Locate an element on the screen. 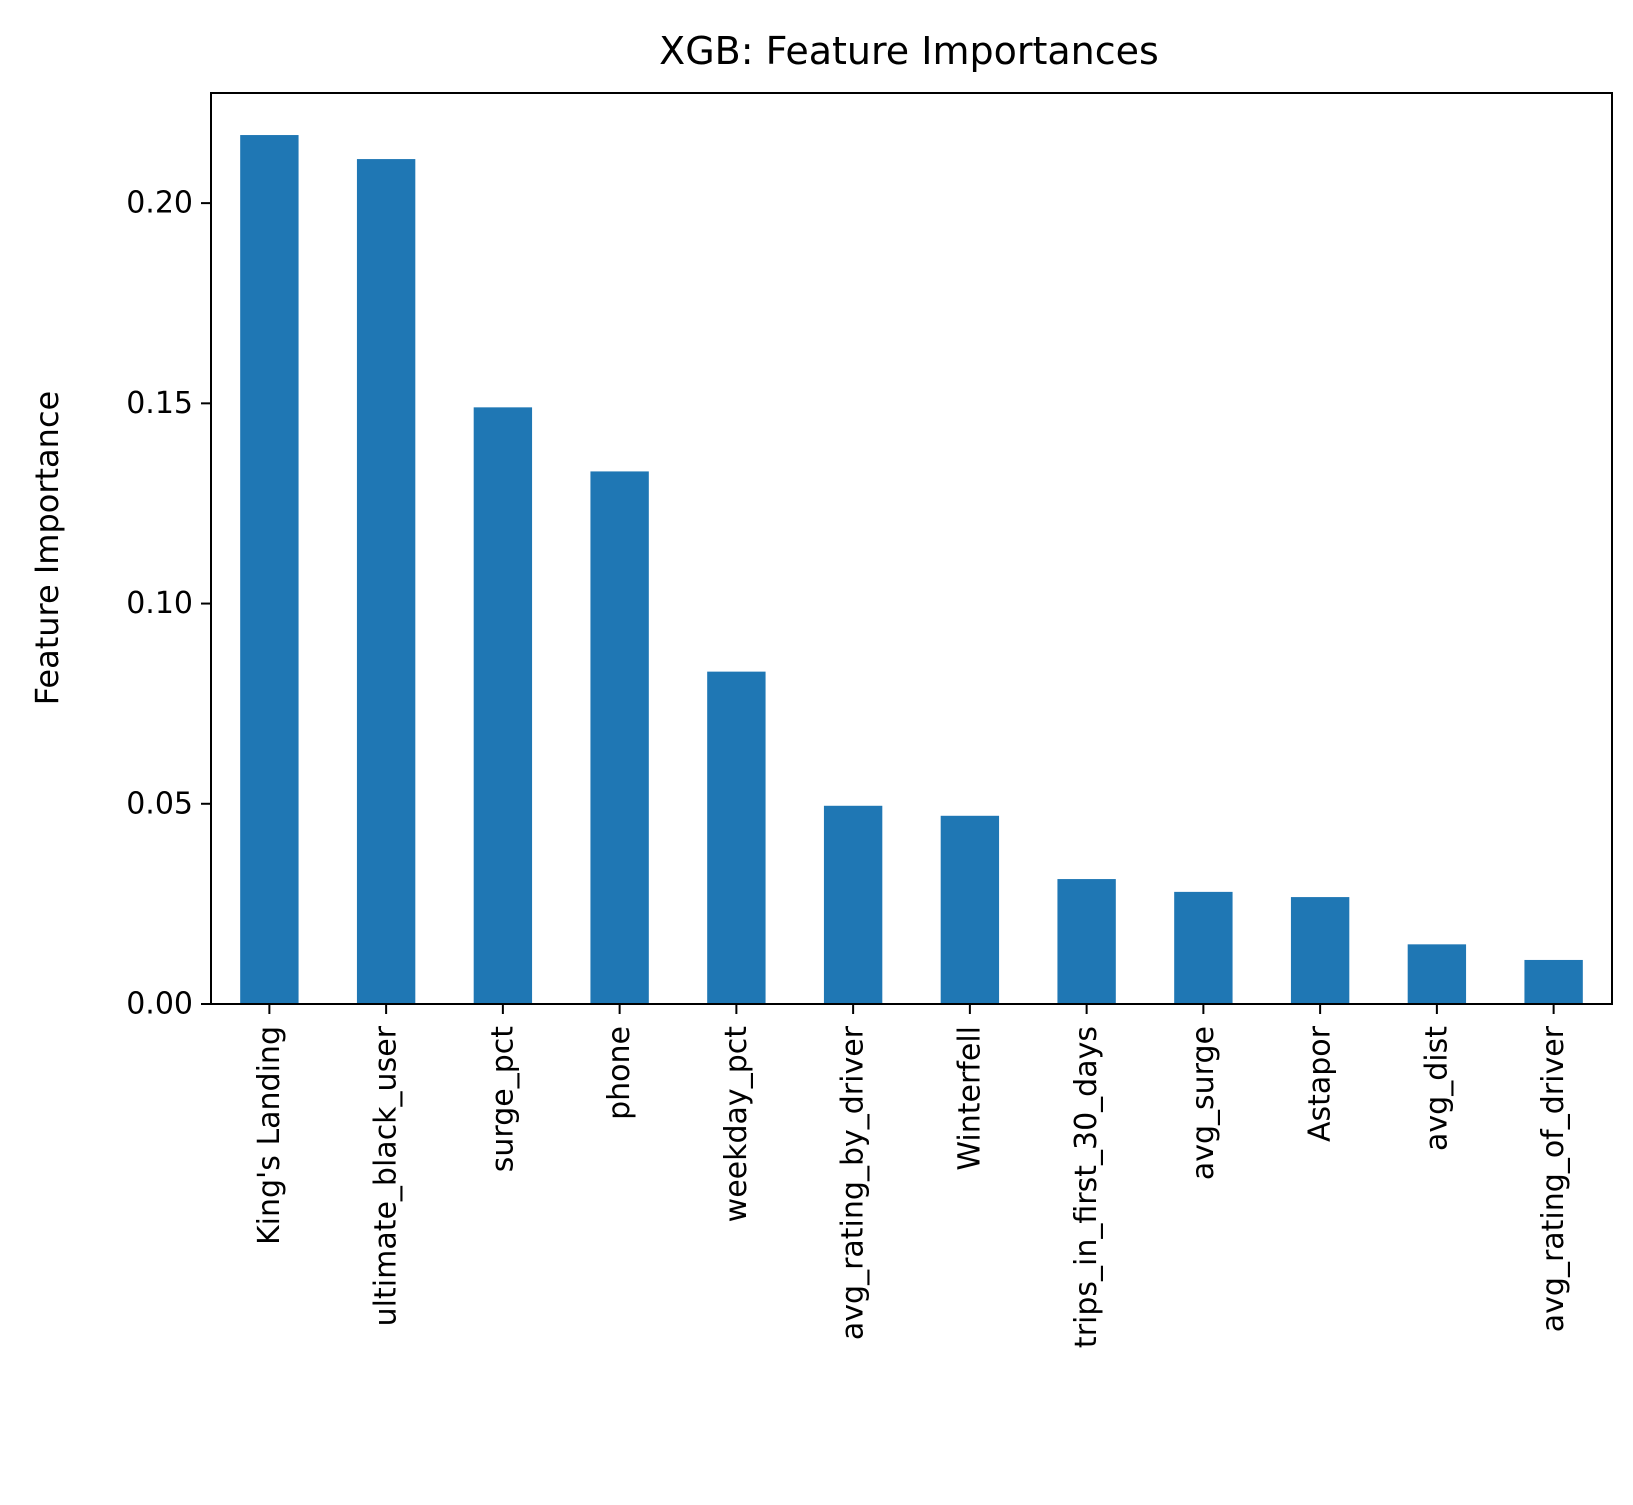 This screenshot has width=1633, height=1505. y-tick-label: 0.05 is located at coordinates (159, 803).